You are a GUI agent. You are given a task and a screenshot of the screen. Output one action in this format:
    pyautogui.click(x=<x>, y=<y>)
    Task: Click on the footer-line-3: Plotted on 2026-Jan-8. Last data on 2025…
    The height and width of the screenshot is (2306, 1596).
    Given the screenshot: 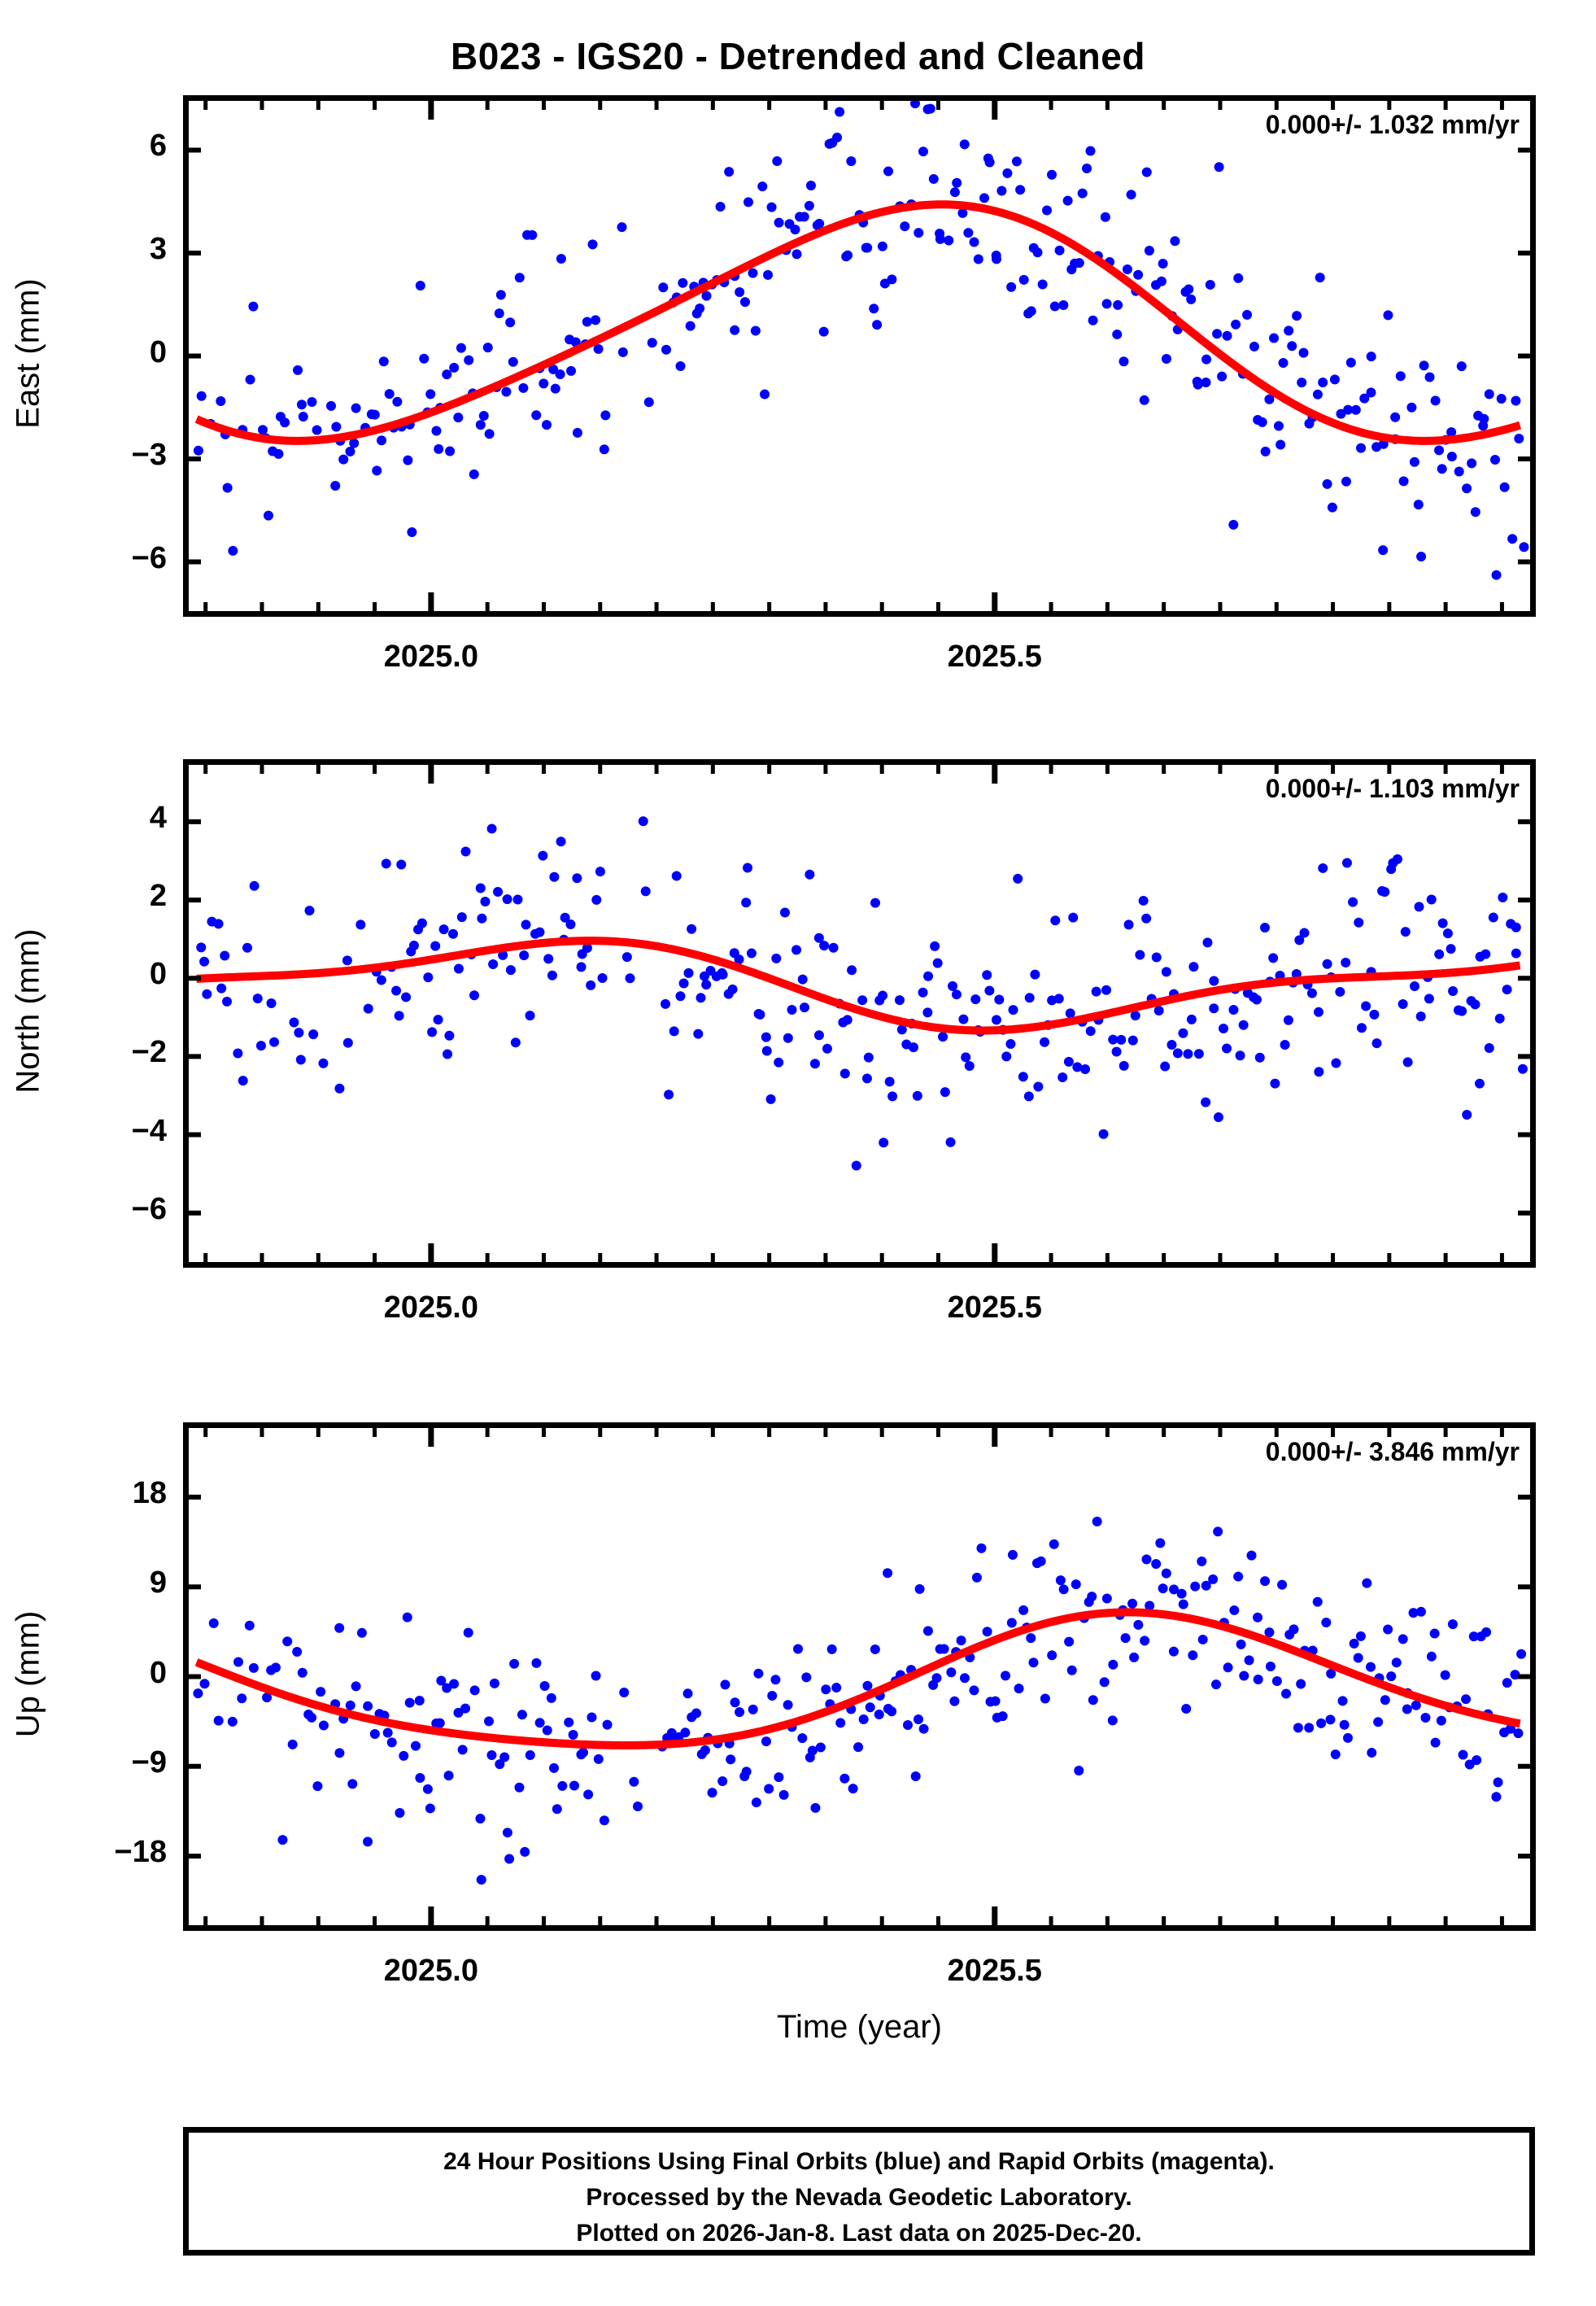 What is the action you would take?
    pyautogui.click(x=859, y=2233)
    